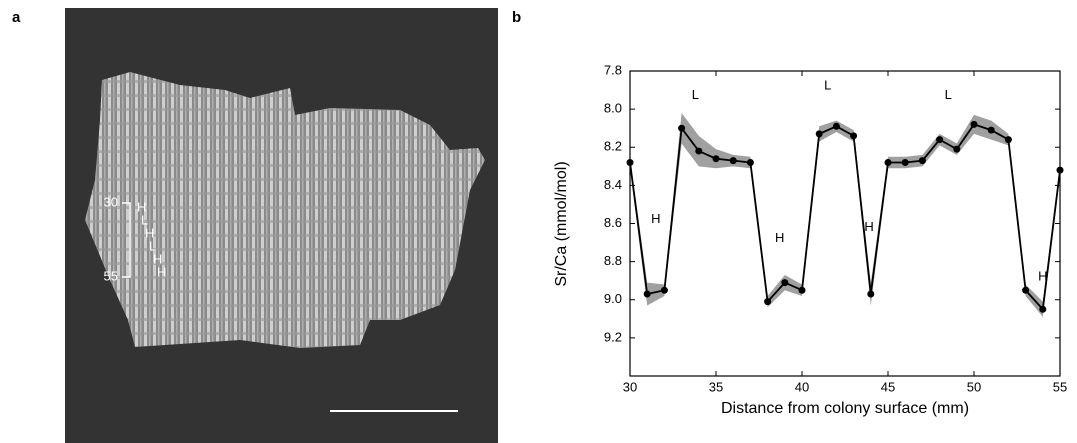 Image resolution: width=1077 pixels, height=443 pixels. Describe the element at coordinates (516, 17) in the screenshot. I see `panel-label: b` at that location.